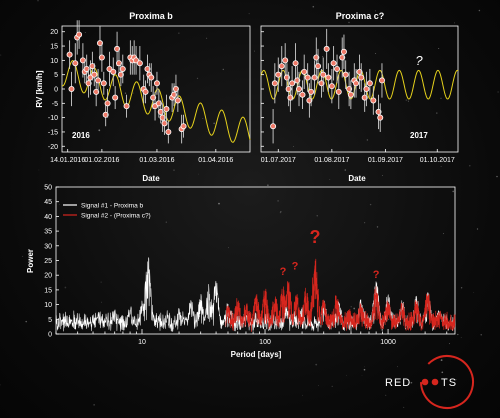 The height and width of the screenshot is (418, 500). Describe the element at coordinates (360, 16) in the screenshot. I see `panel-title-proxima-c: Proxima c?` at that location.